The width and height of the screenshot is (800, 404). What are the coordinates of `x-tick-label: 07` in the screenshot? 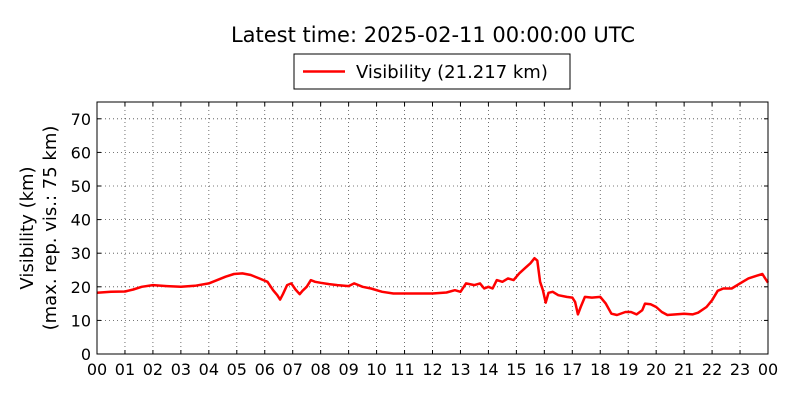 It's located at (293, 369).